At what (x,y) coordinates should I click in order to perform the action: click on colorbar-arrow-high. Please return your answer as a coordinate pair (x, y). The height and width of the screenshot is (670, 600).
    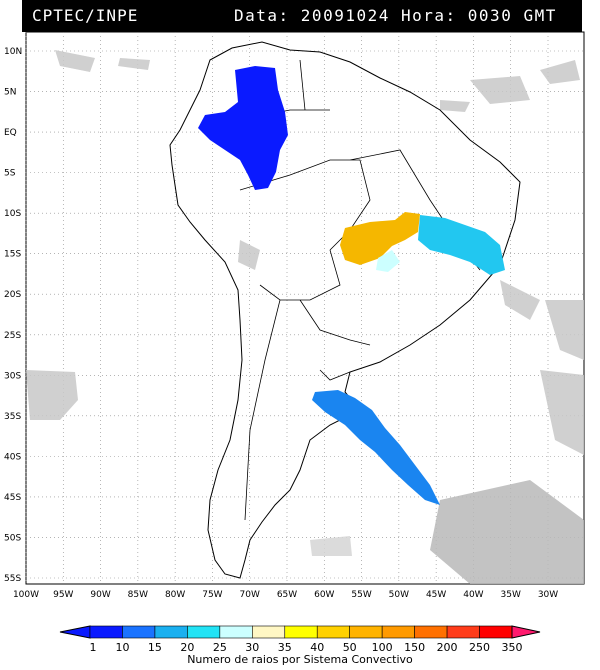
    Looking at the image, I should click on (526, 632).